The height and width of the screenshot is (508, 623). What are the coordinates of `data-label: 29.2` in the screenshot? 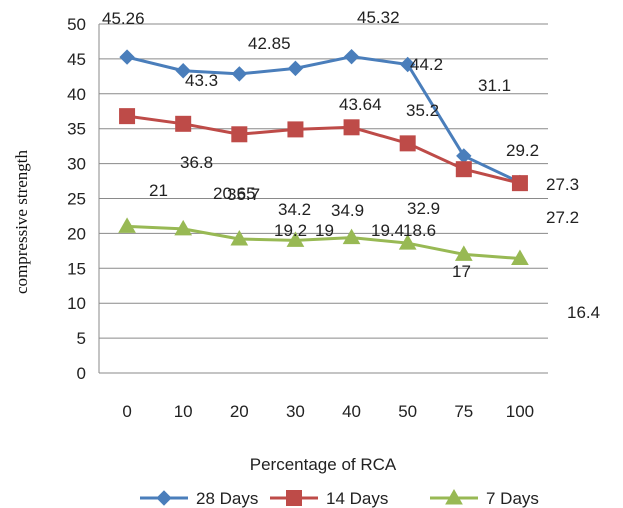 It's located at (522, 150).